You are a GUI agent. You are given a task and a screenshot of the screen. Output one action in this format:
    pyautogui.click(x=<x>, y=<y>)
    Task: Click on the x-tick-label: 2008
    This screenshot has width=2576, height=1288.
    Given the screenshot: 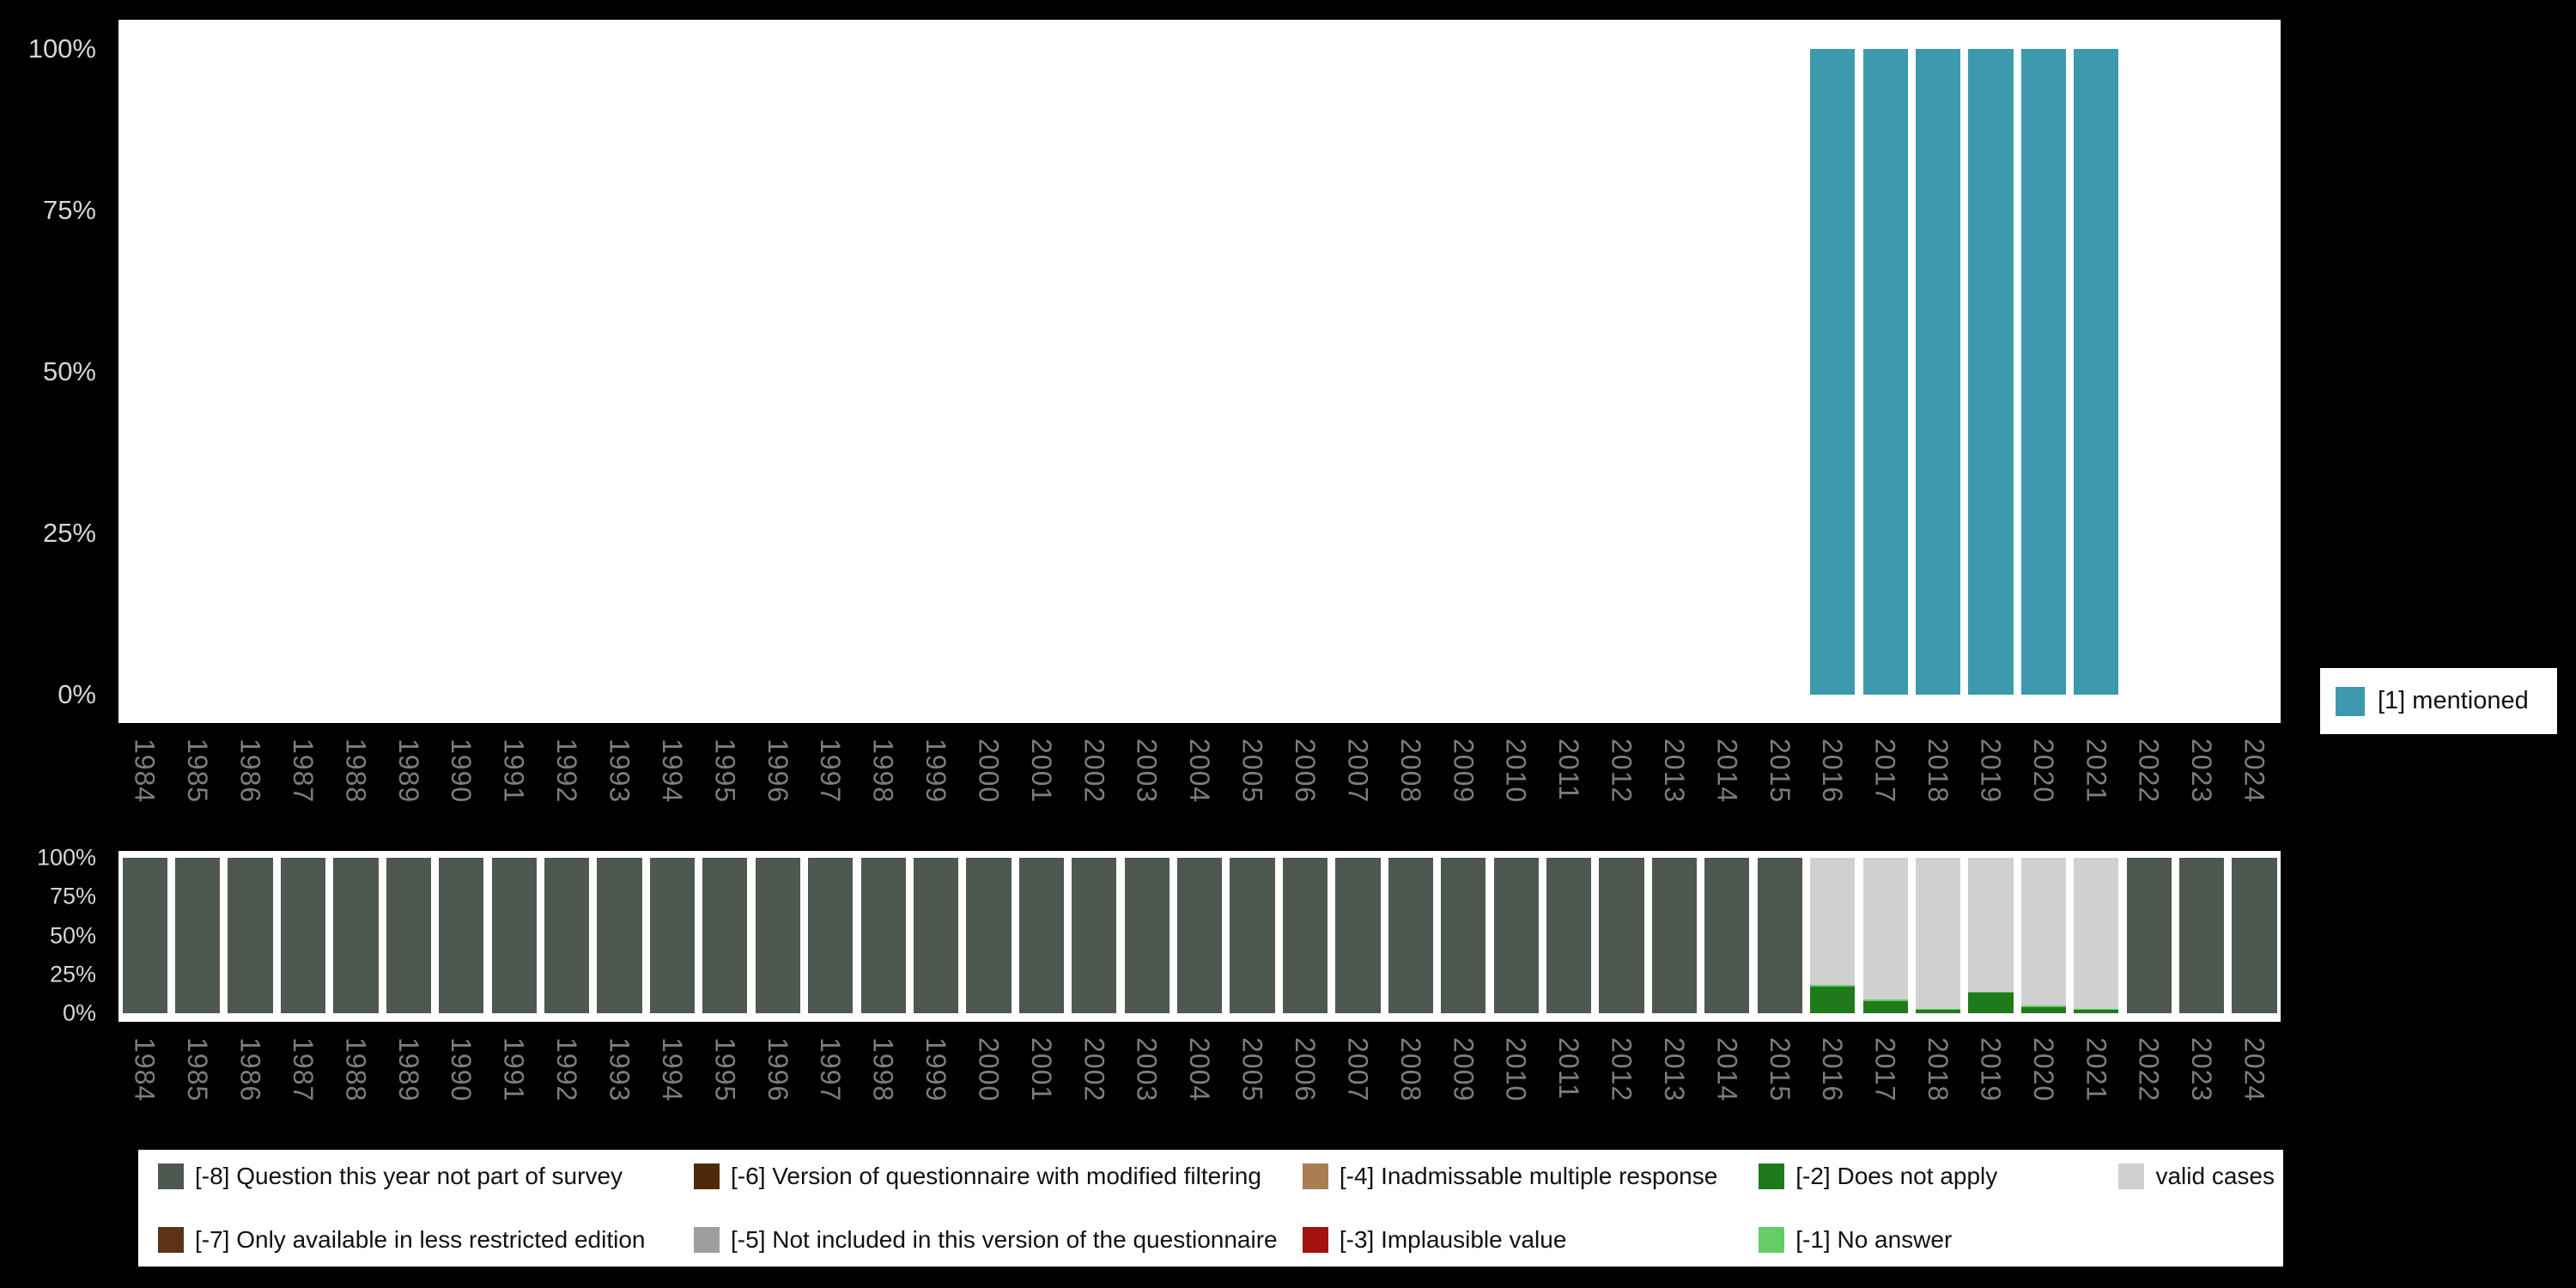 What is the action you would take?
    pyautogui.click(x=1410, y=1070)
    